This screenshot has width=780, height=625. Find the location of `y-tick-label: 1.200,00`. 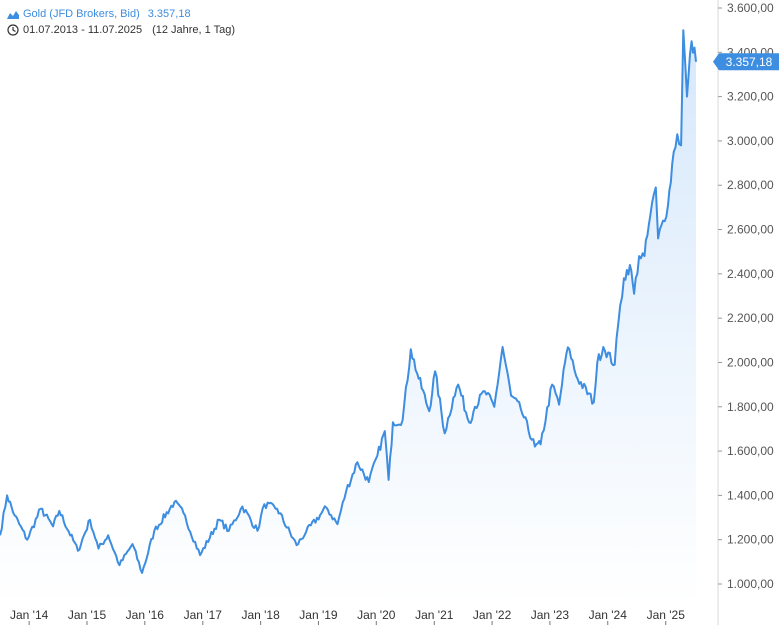

y-tick-label: 1.200,00 is located at coordinates (750, 540).